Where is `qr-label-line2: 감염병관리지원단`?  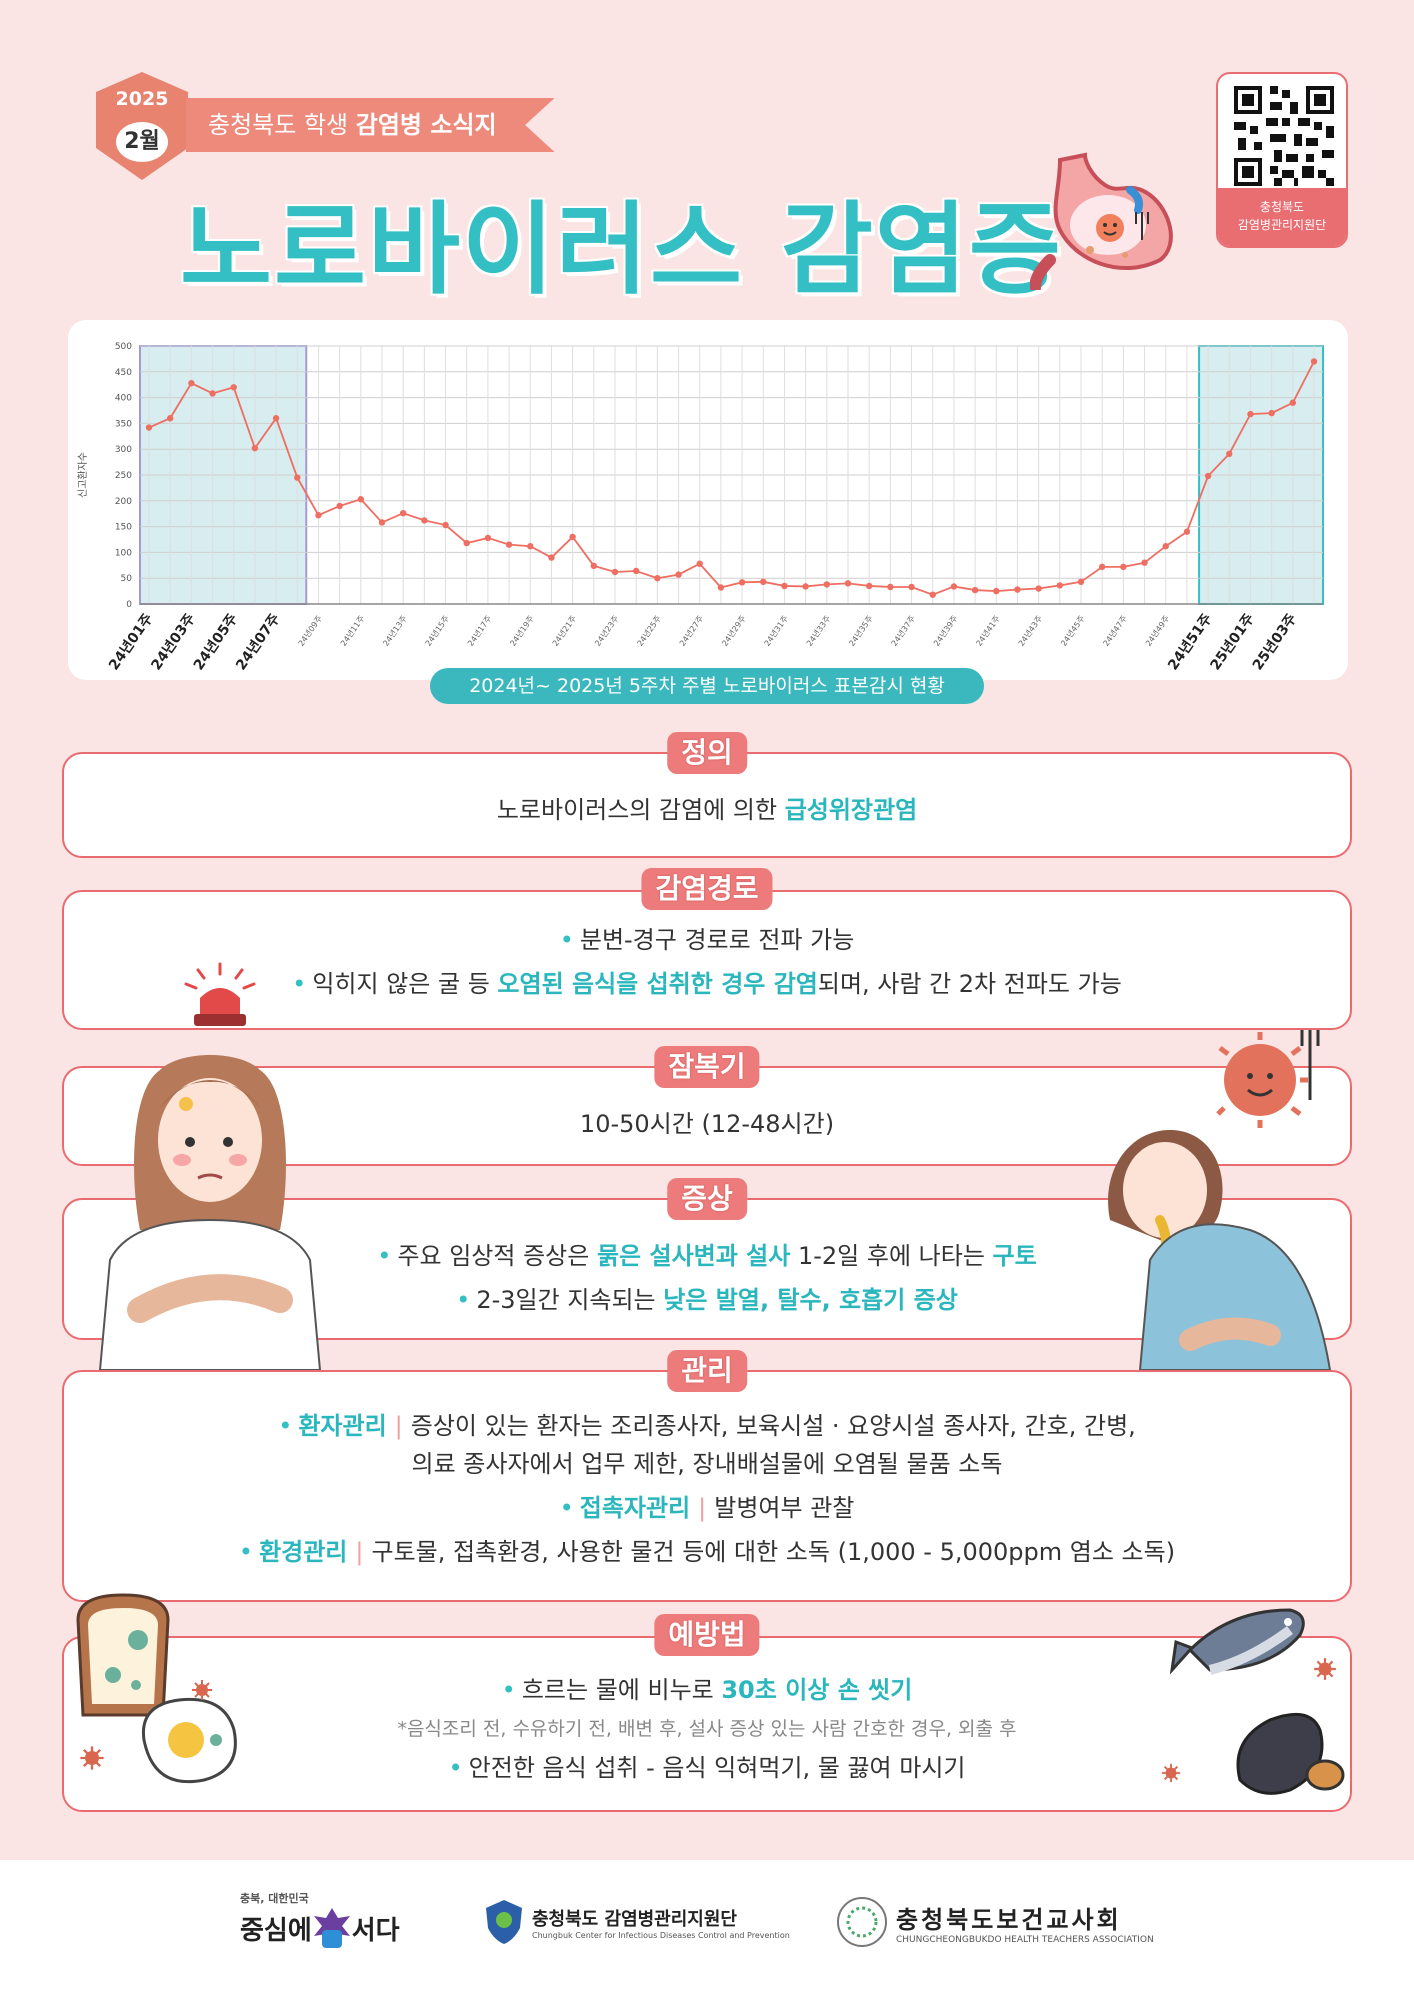 qr-label-line2: 감염병관리지원단 is located at coordinates (1282, 225).